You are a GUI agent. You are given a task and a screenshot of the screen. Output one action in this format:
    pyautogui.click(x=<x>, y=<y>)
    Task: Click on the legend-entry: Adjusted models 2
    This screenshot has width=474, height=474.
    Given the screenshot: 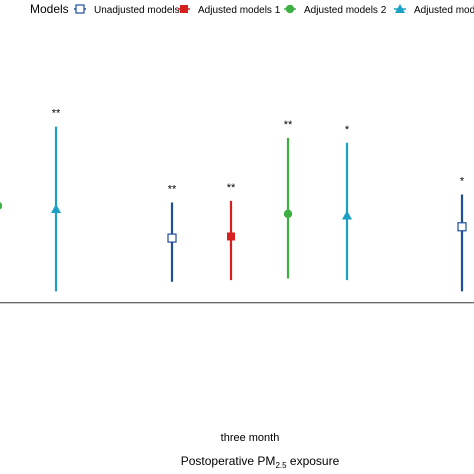 What is the action you would take?
    pyautogui.click(x=335, y=10)
    